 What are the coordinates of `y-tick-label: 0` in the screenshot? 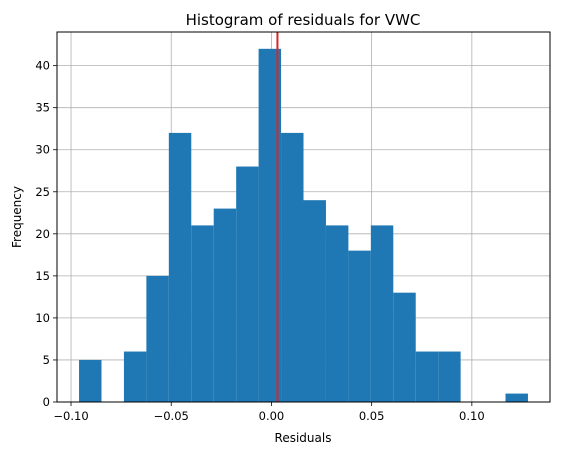 It's located at (46, 402).